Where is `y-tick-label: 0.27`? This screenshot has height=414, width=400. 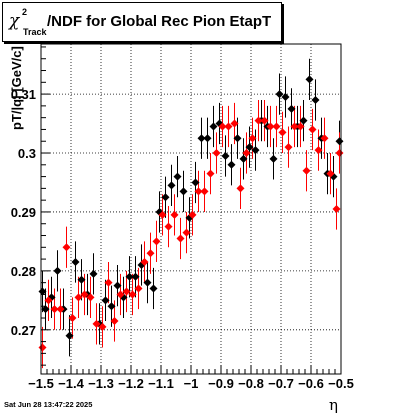
y-tick-label: 0.27 is located at coordinates (23, 330).